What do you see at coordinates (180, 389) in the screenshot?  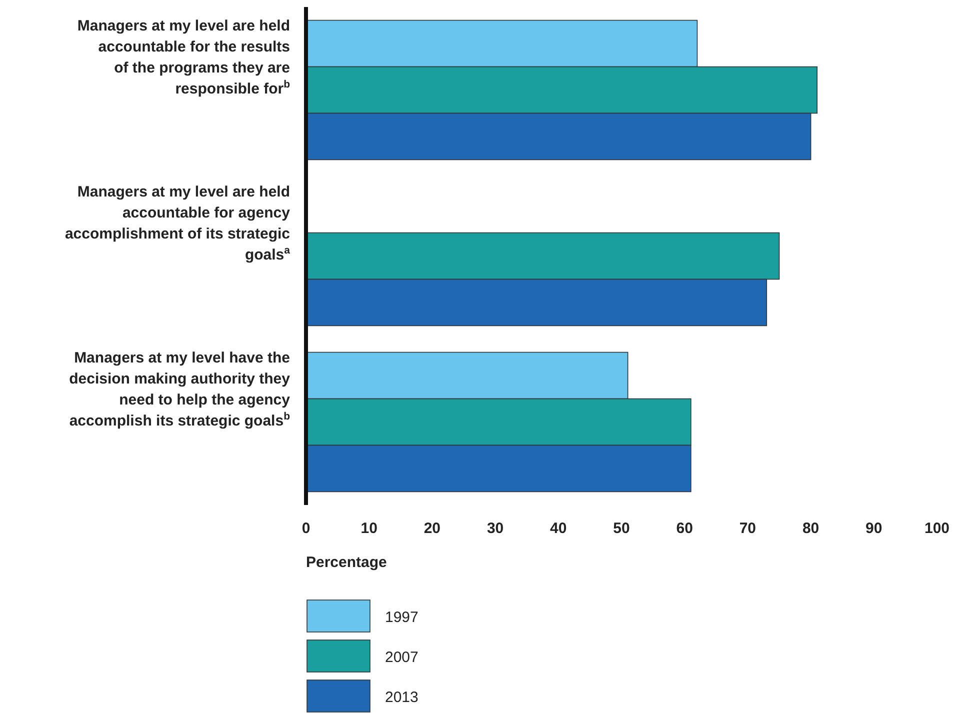 I see `y-tick-label: Managers at my level have the decision making authority they need to help the agency accomplish its strategic goals$^{b}$` at bounding box center [180, 389].